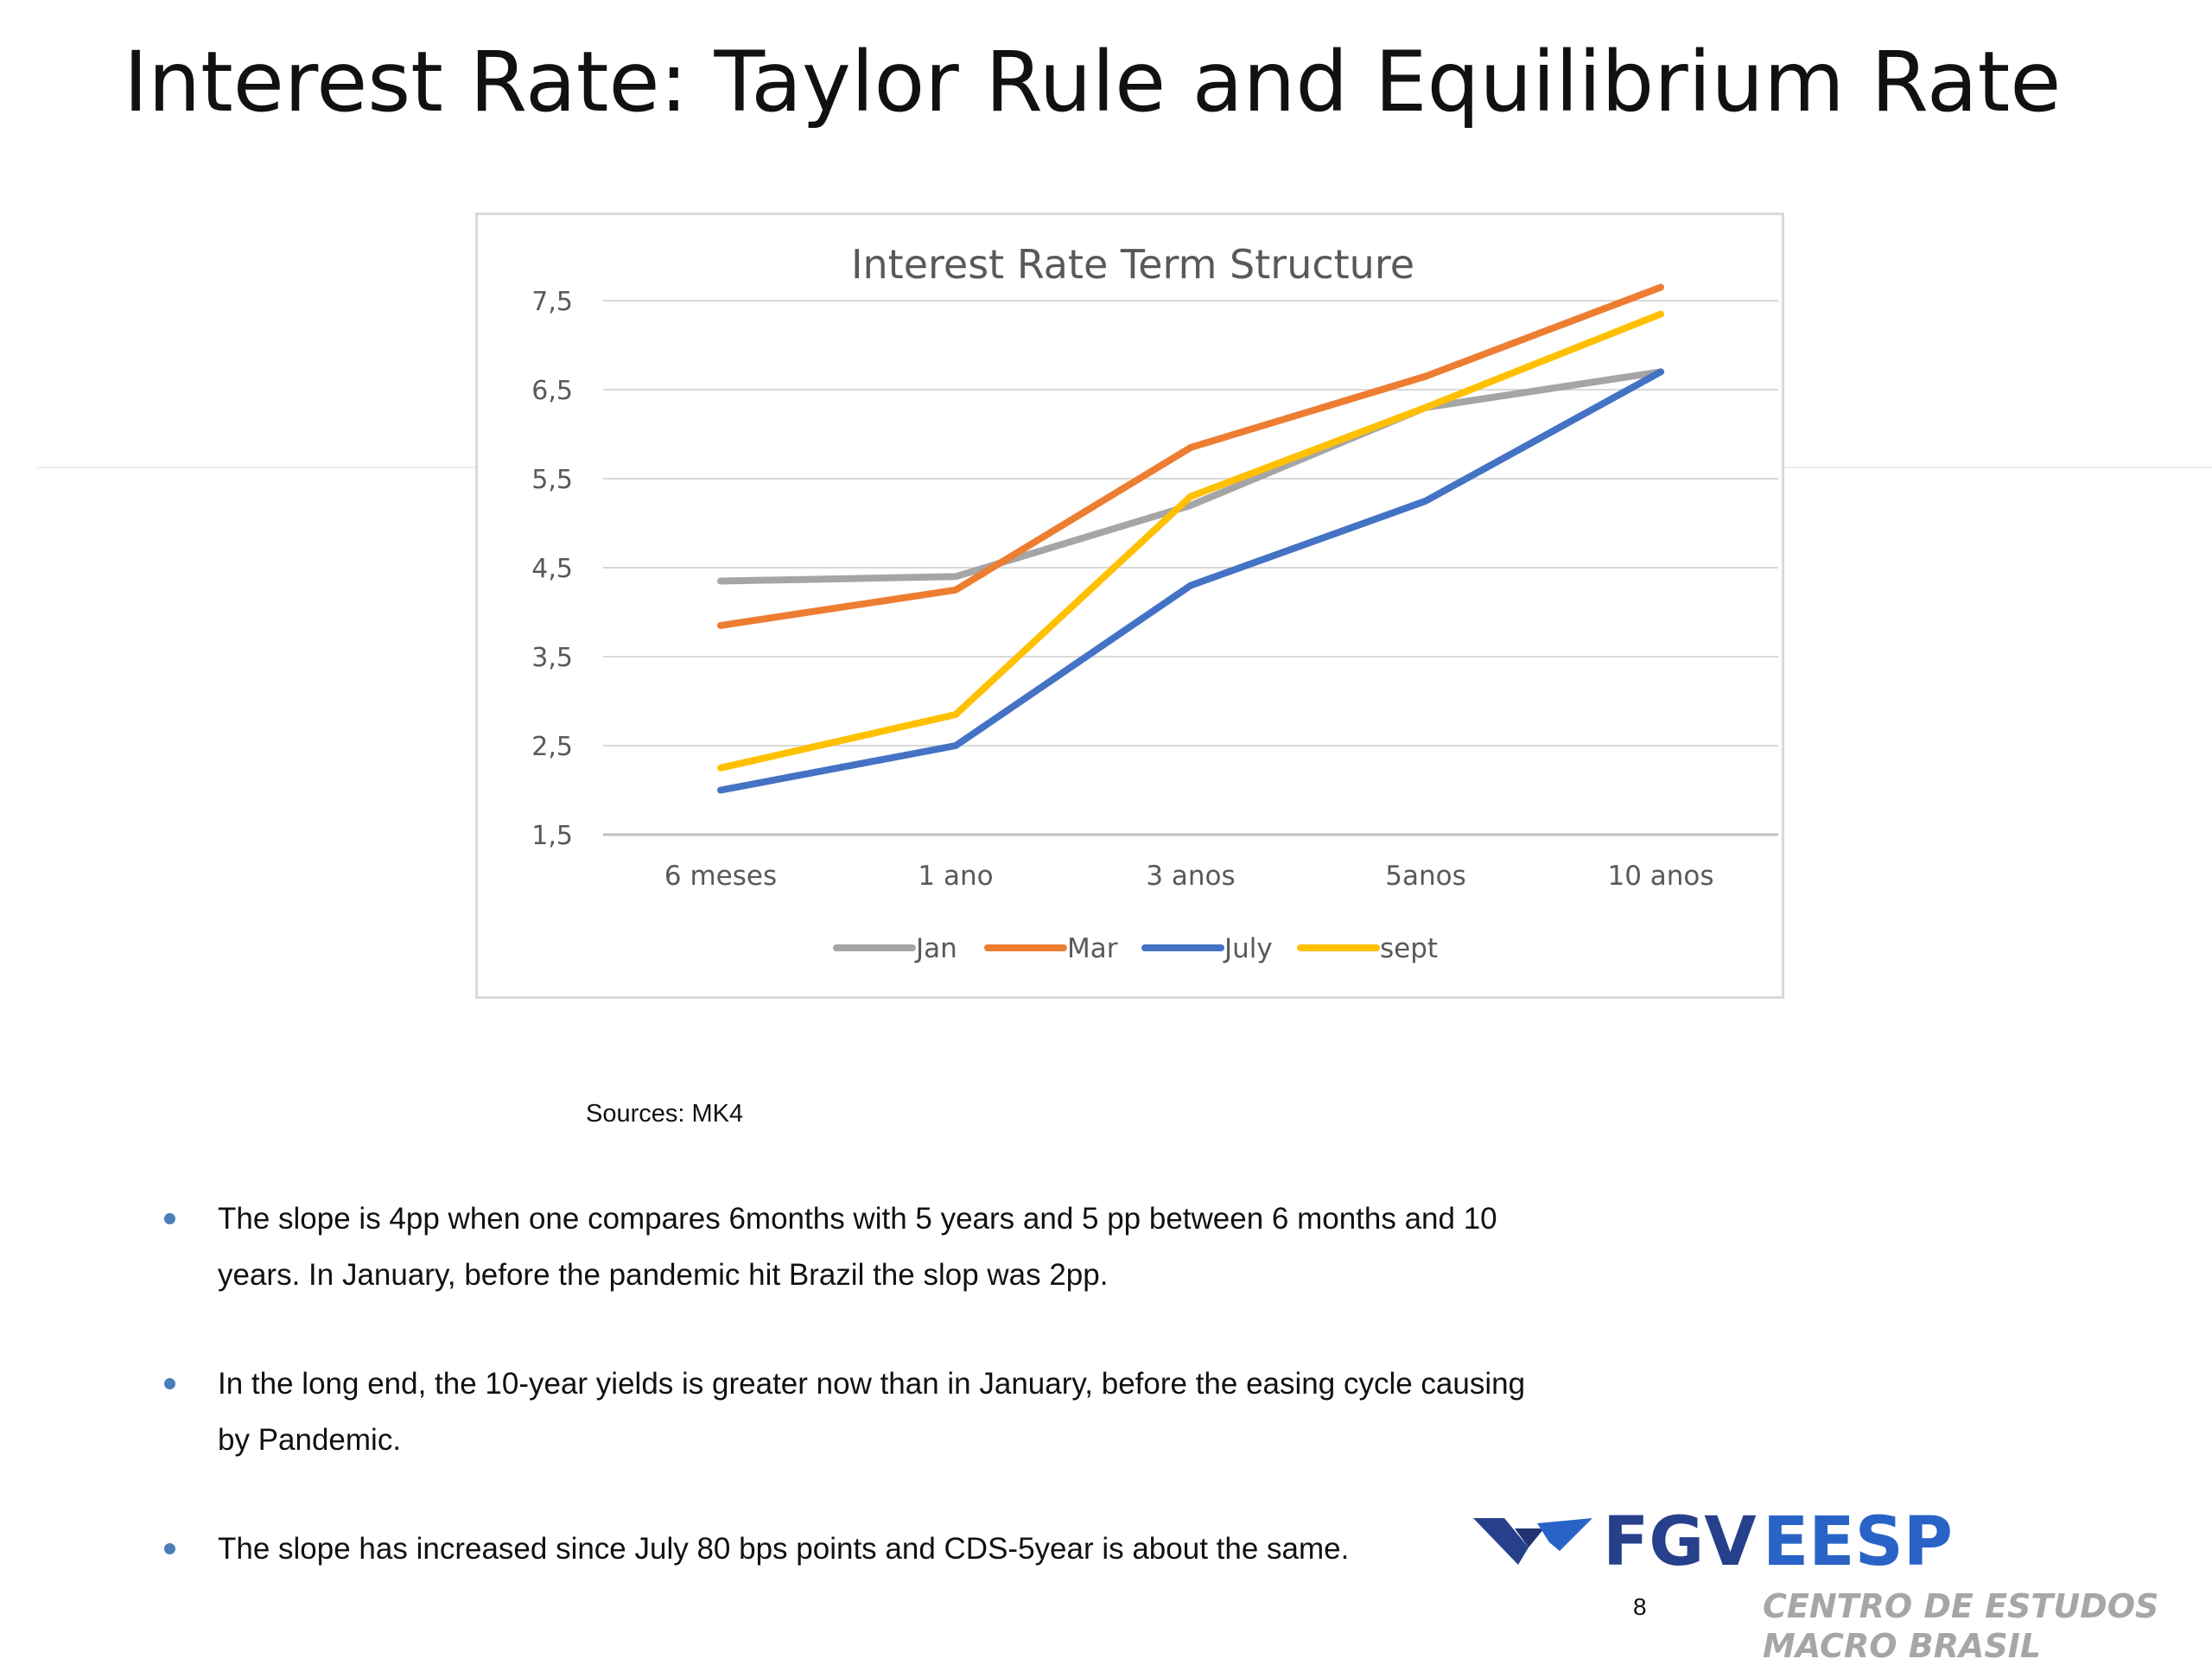 This screenshot has height=1665, width=2212. Describe the element at coordinates (1961, 1606) in the screenshot. I see `logo-subtitle-line1: CENTRO DE ESTUDOS` at that location.